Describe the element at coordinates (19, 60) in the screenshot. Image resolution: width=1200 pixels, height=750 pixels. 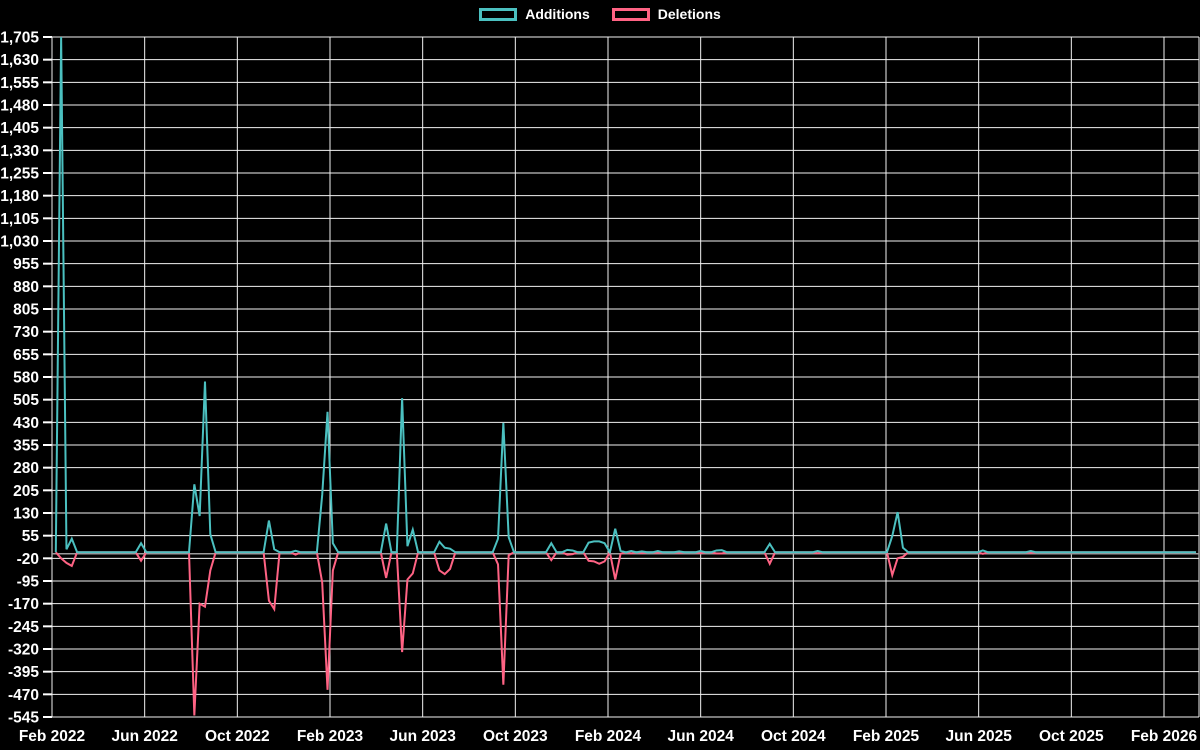
I see `y-axis-tick-label: 1,630` at that location.